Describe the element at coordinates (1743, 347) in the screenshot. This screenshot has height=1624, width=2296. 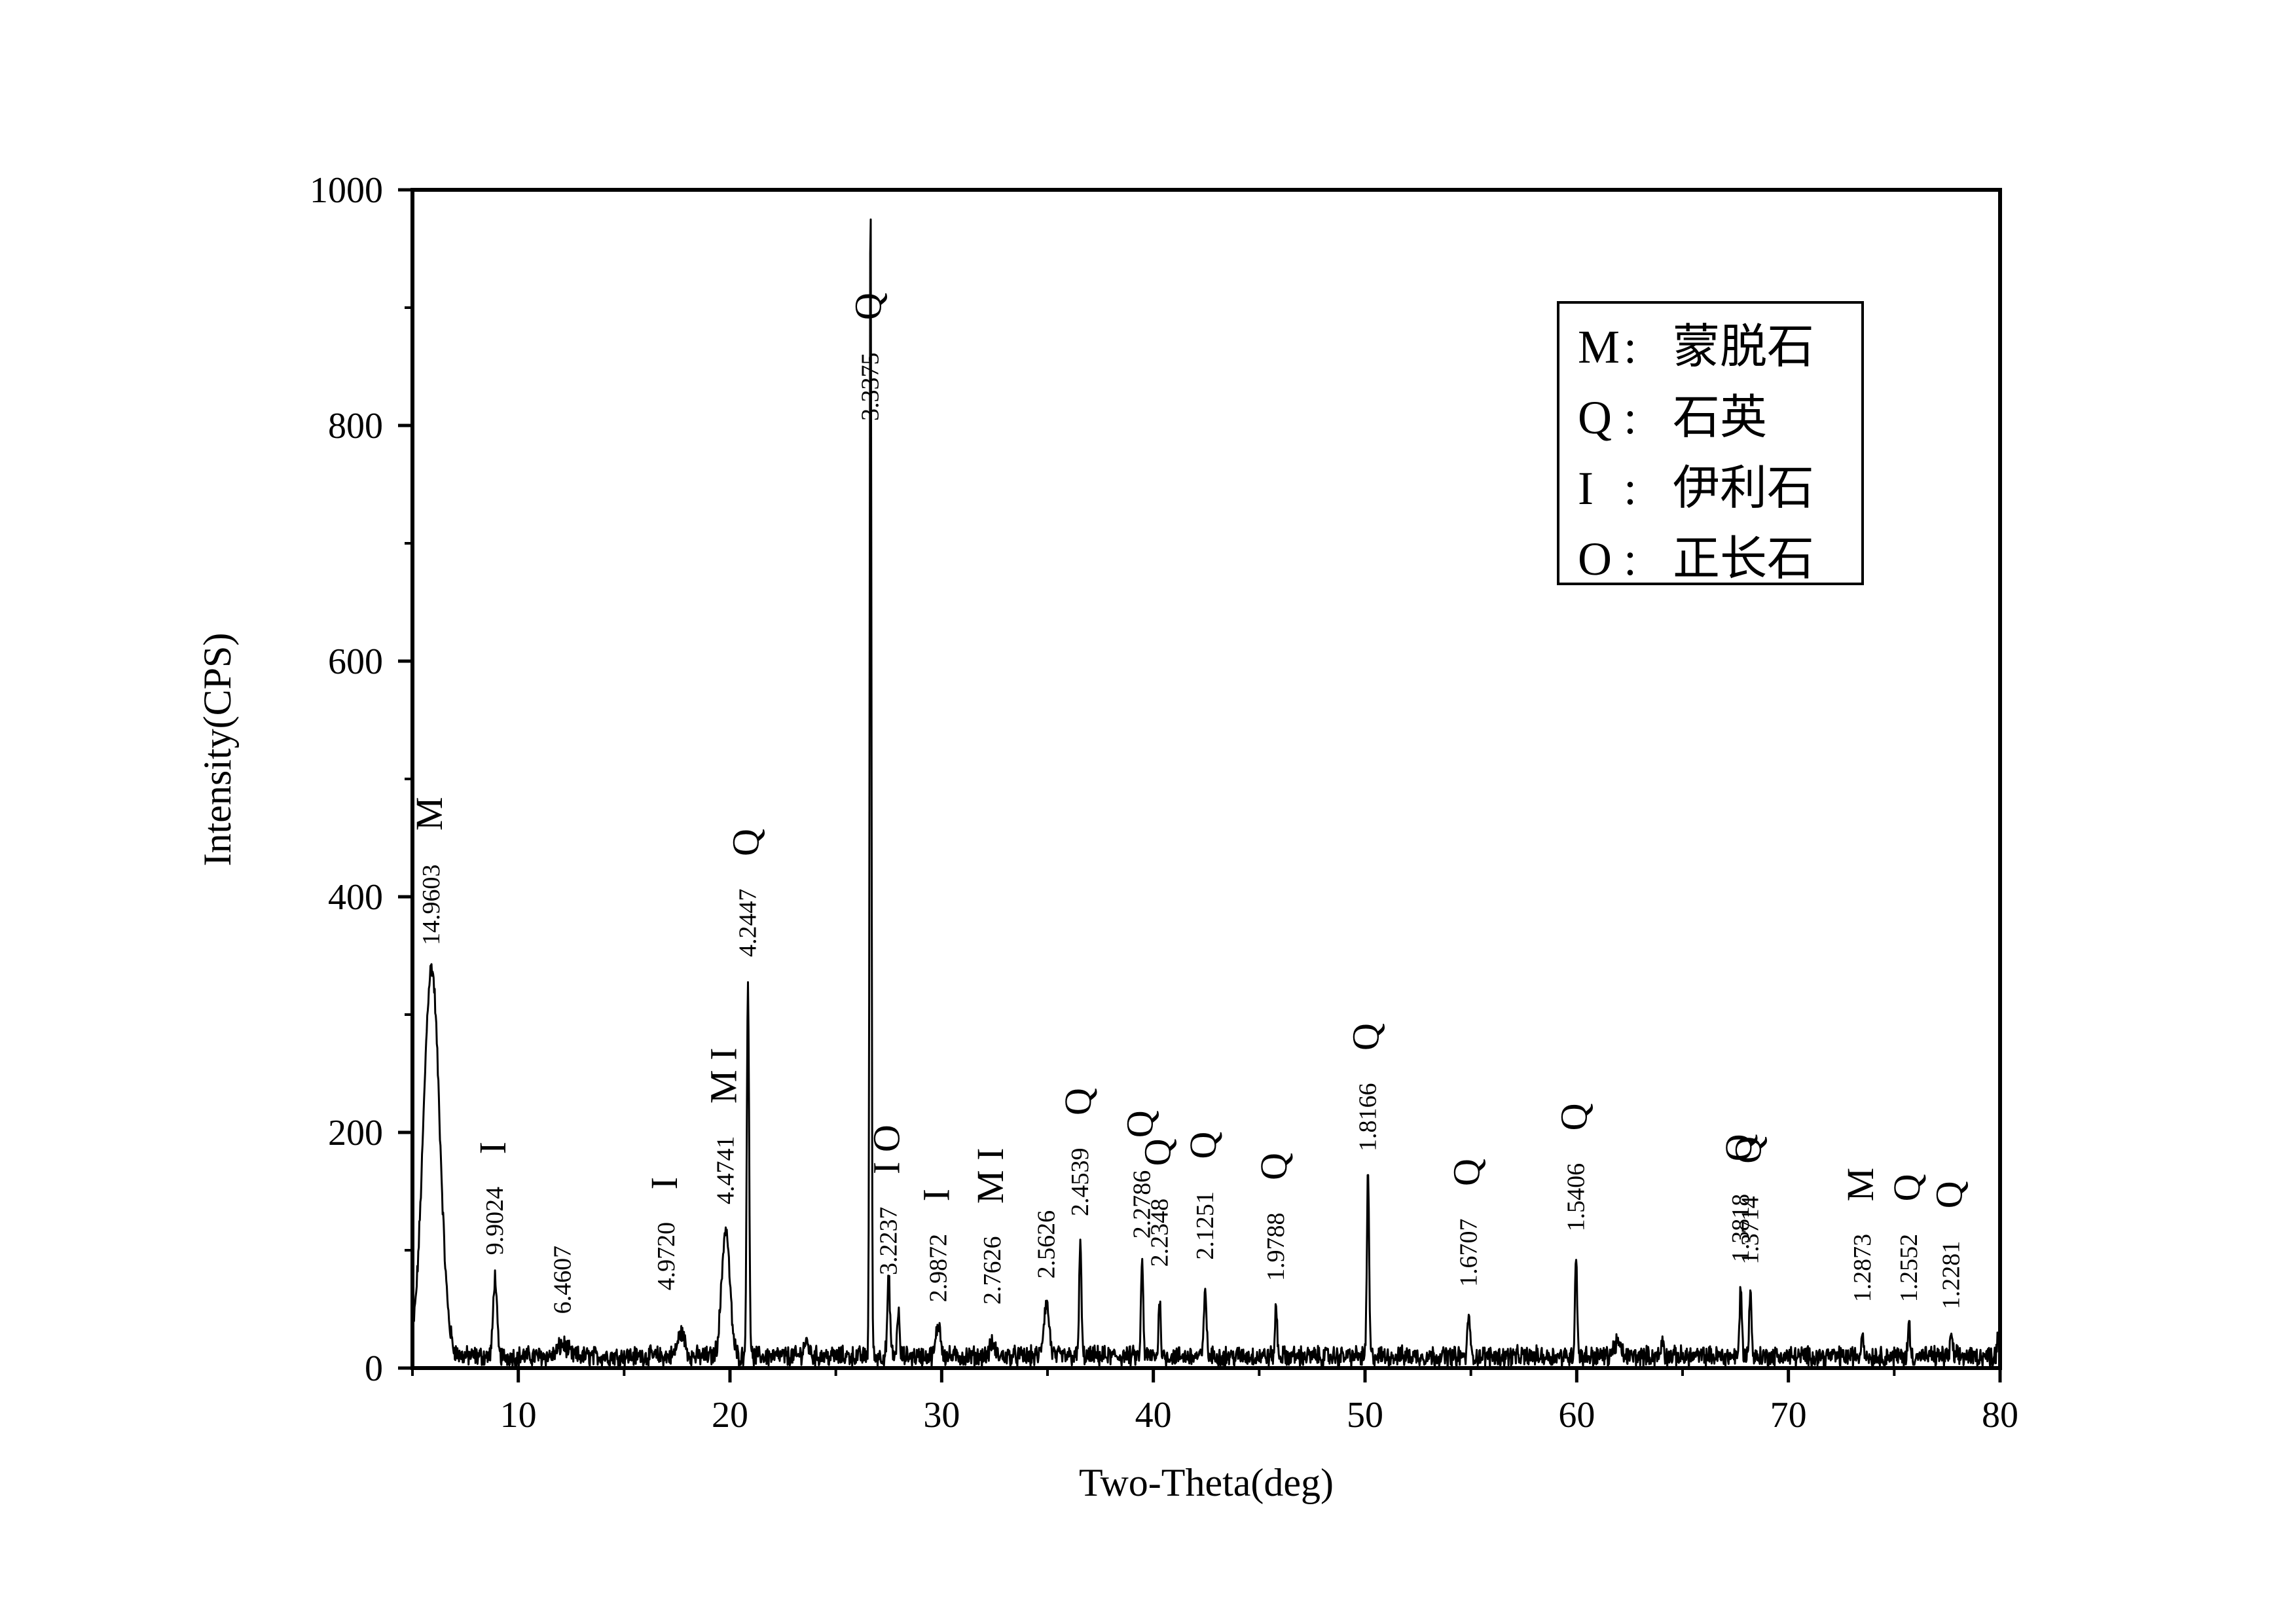
I see `legend-name: 蒙脱石` at that location.